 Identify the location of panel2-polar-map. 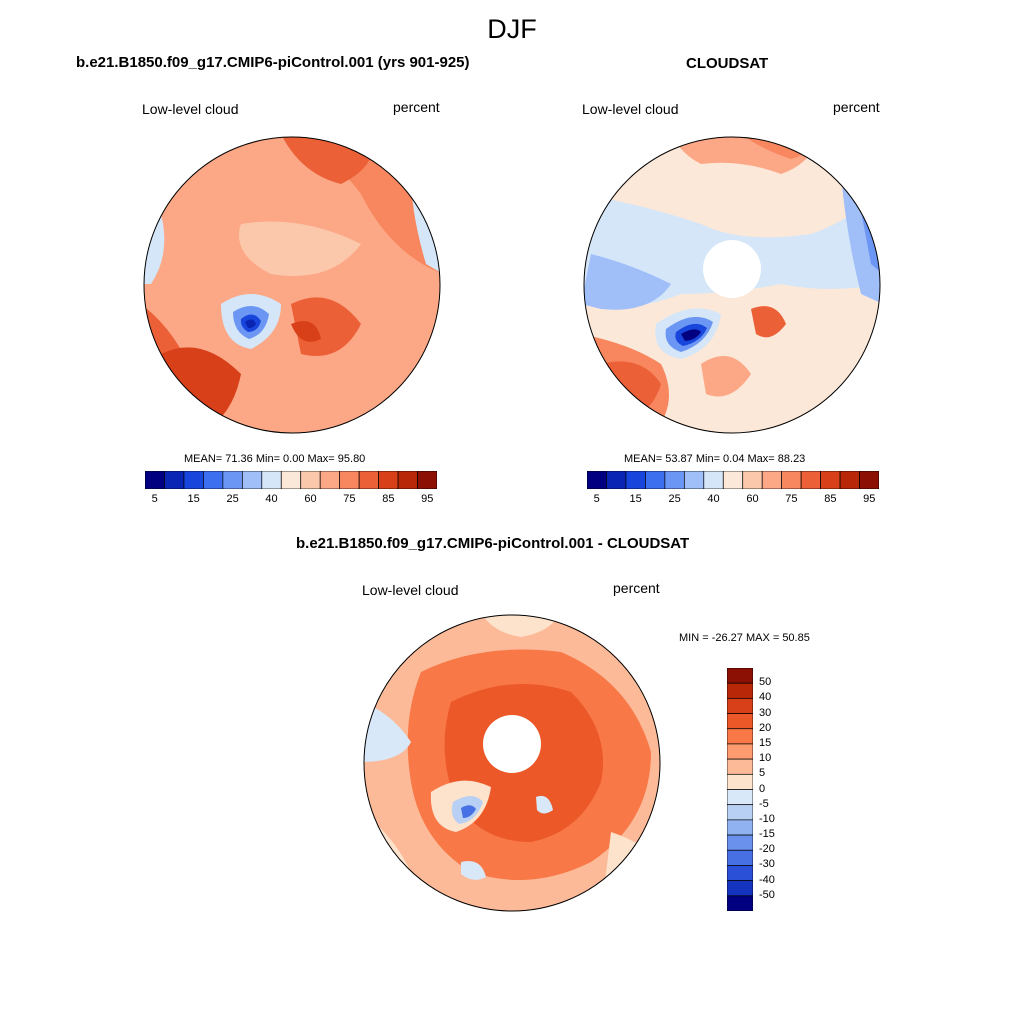
(732, 285).